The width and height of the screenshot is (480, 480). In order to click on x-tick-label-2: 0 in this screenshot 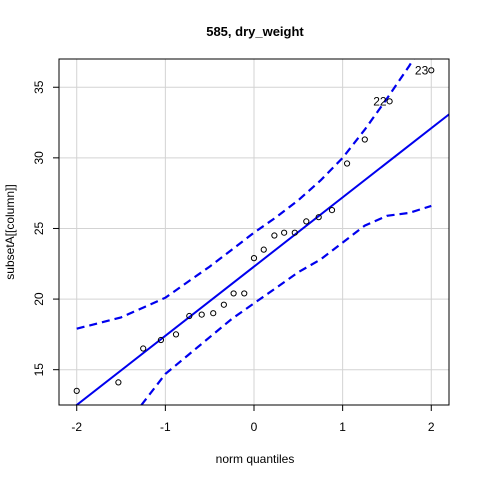, I will do `click(254, 427)`.